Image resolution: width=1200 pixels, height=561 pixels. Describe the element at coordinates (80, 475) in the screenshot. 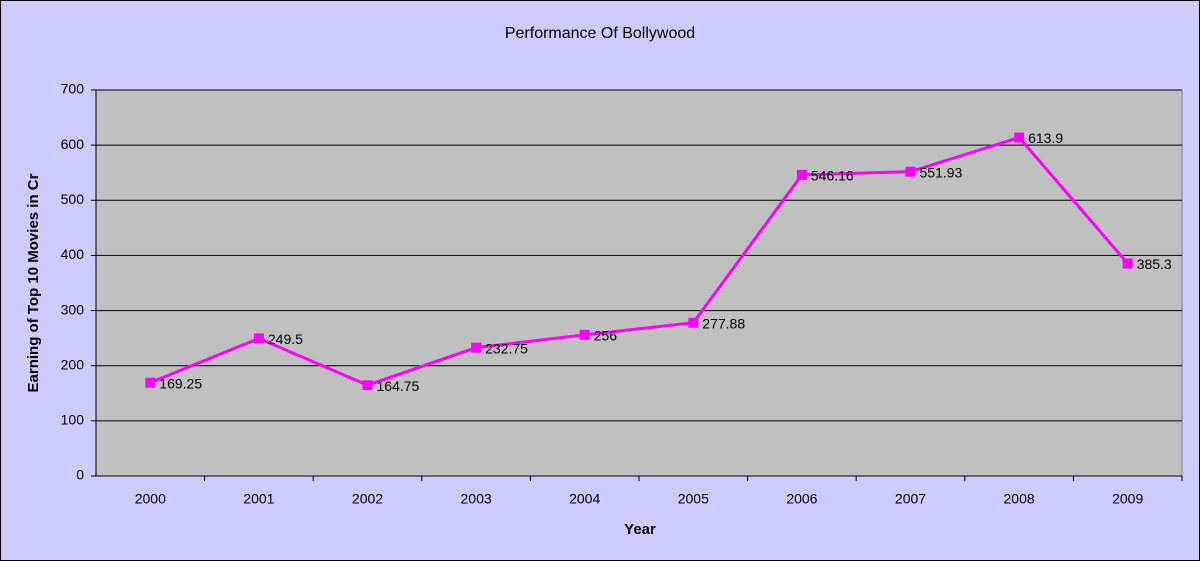

I see `y-tick-label: 0` at that location.